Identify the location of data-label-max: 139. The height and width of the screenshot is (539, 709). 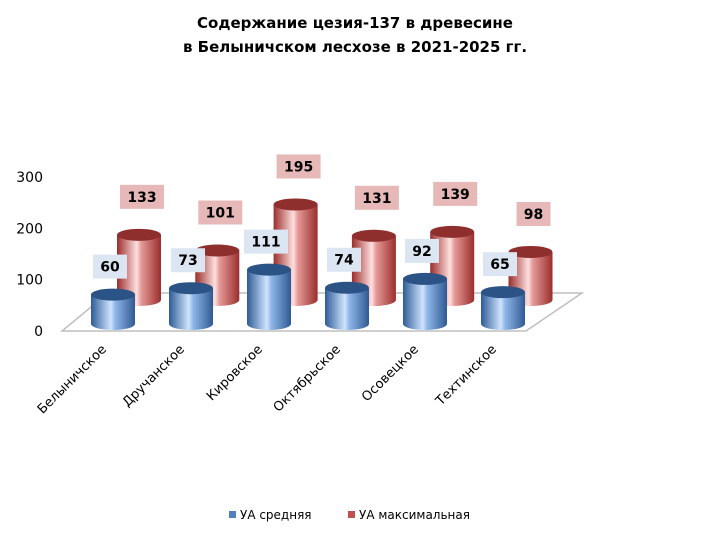
(455, 193).